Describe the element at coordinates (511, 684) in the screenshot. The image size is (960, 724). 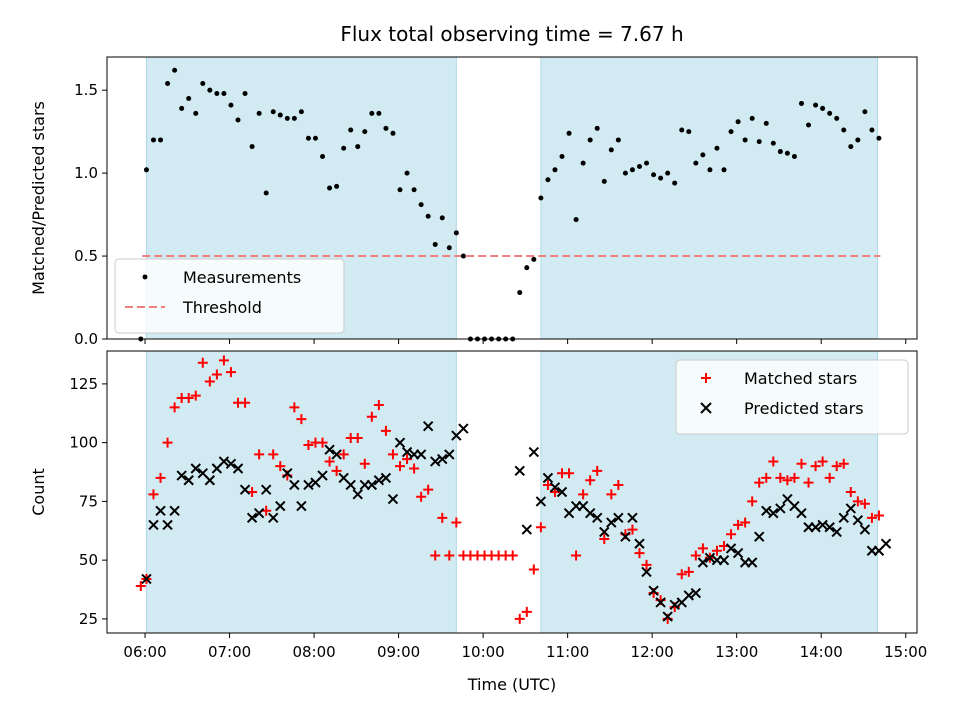
I see `x-axis-label: Time (UTC)` at that location.